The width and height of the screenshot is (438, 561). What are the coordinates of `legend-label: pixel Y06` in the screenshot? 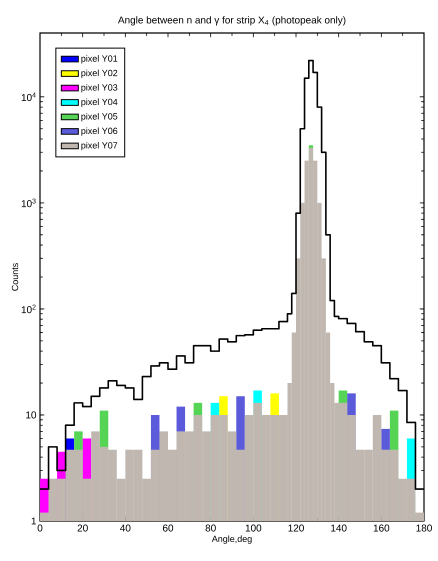 It's located at (99, 131).